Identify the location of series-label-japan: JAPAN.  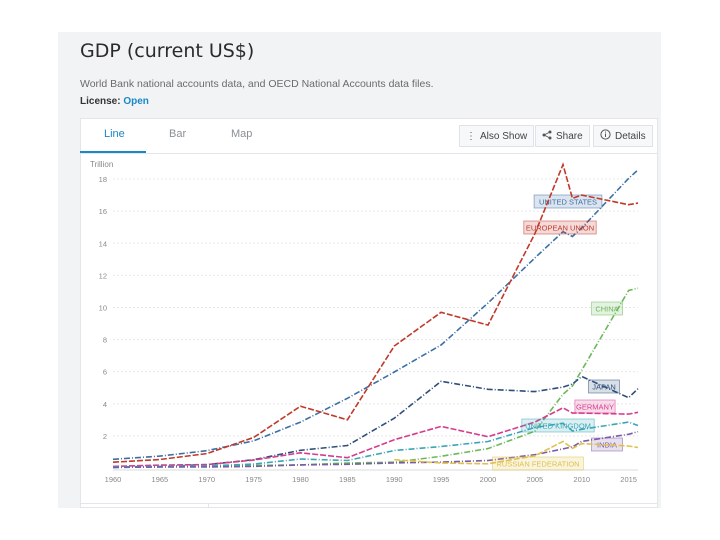
(604, 386).